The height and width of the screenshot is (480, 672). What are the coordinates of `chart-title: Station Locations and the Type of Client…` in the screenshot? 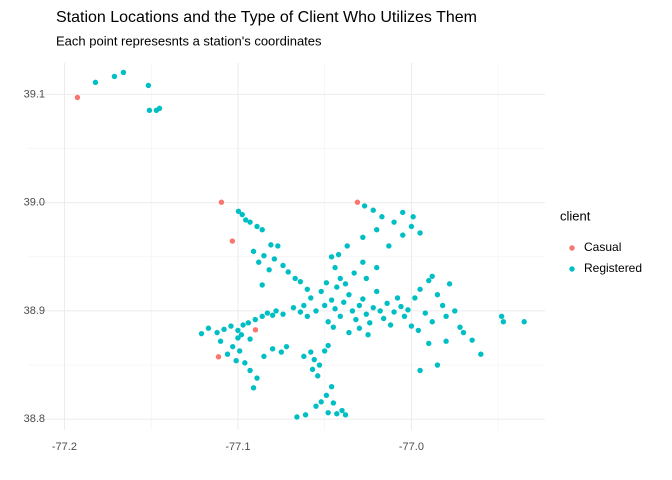 It's located at (266, 17).